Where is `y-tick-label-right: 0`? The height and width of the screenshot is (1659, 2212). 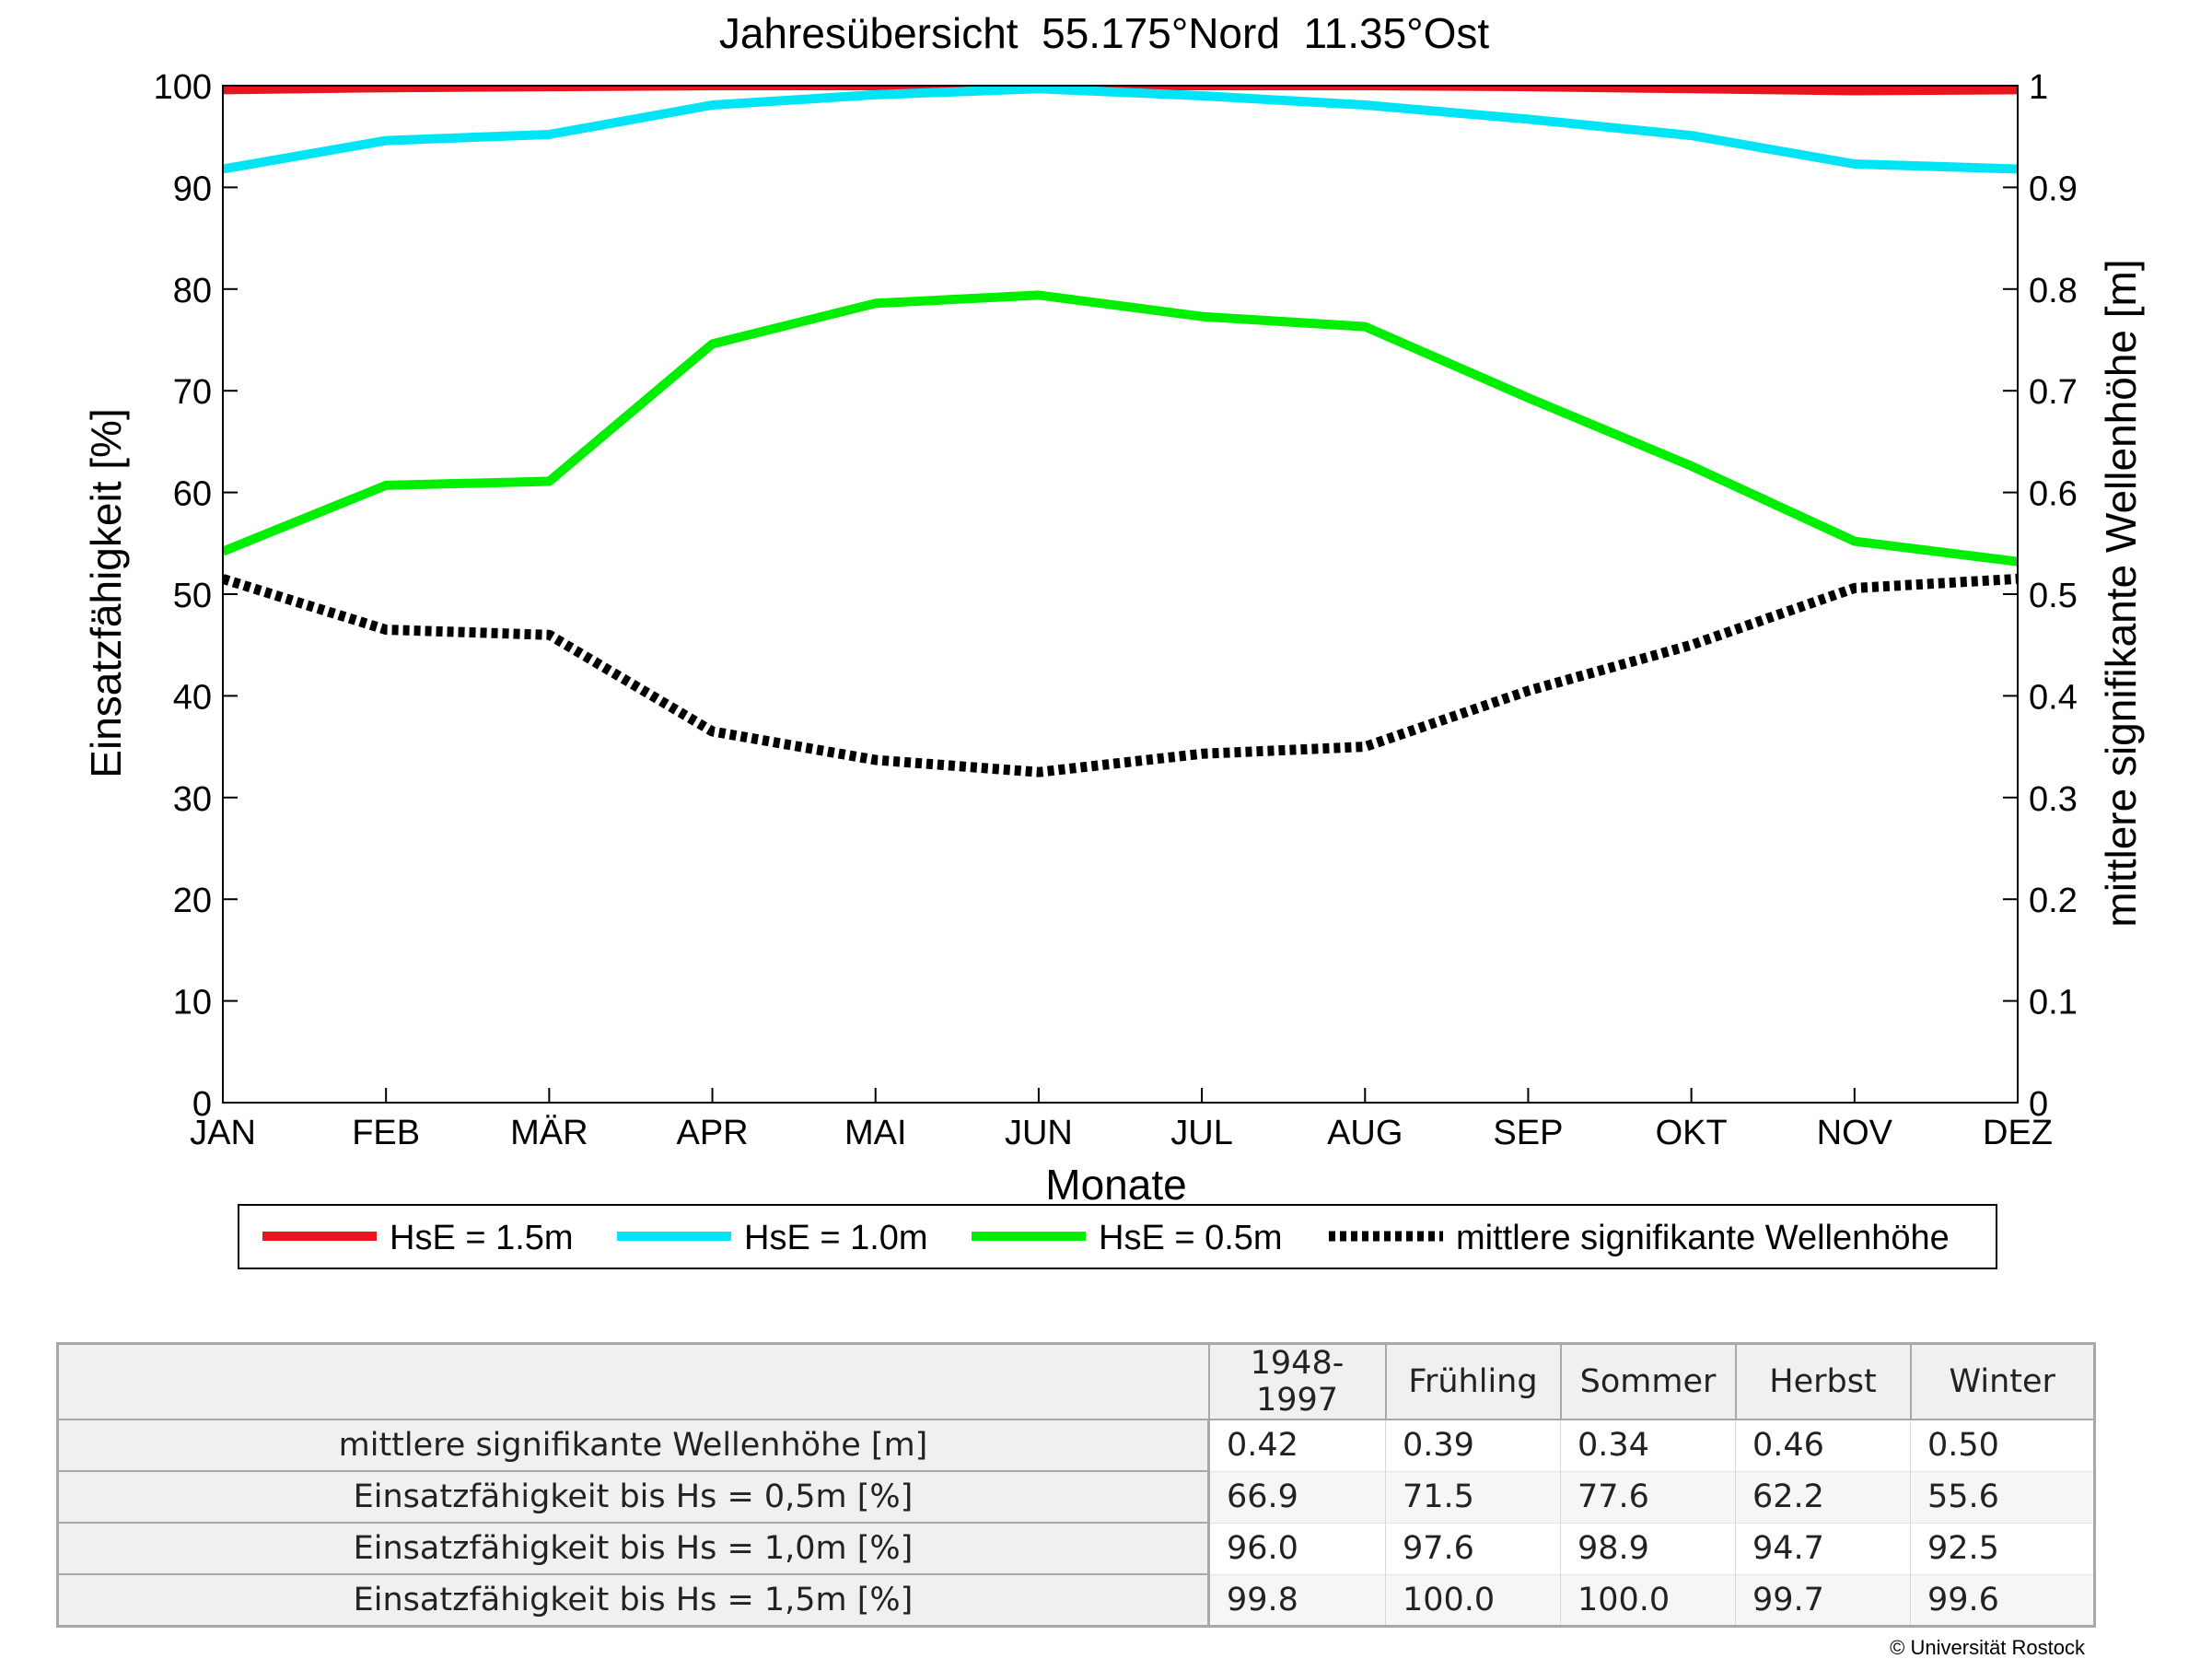
y-tick-label-right: 0 is located at coordinates (2039, 1104).